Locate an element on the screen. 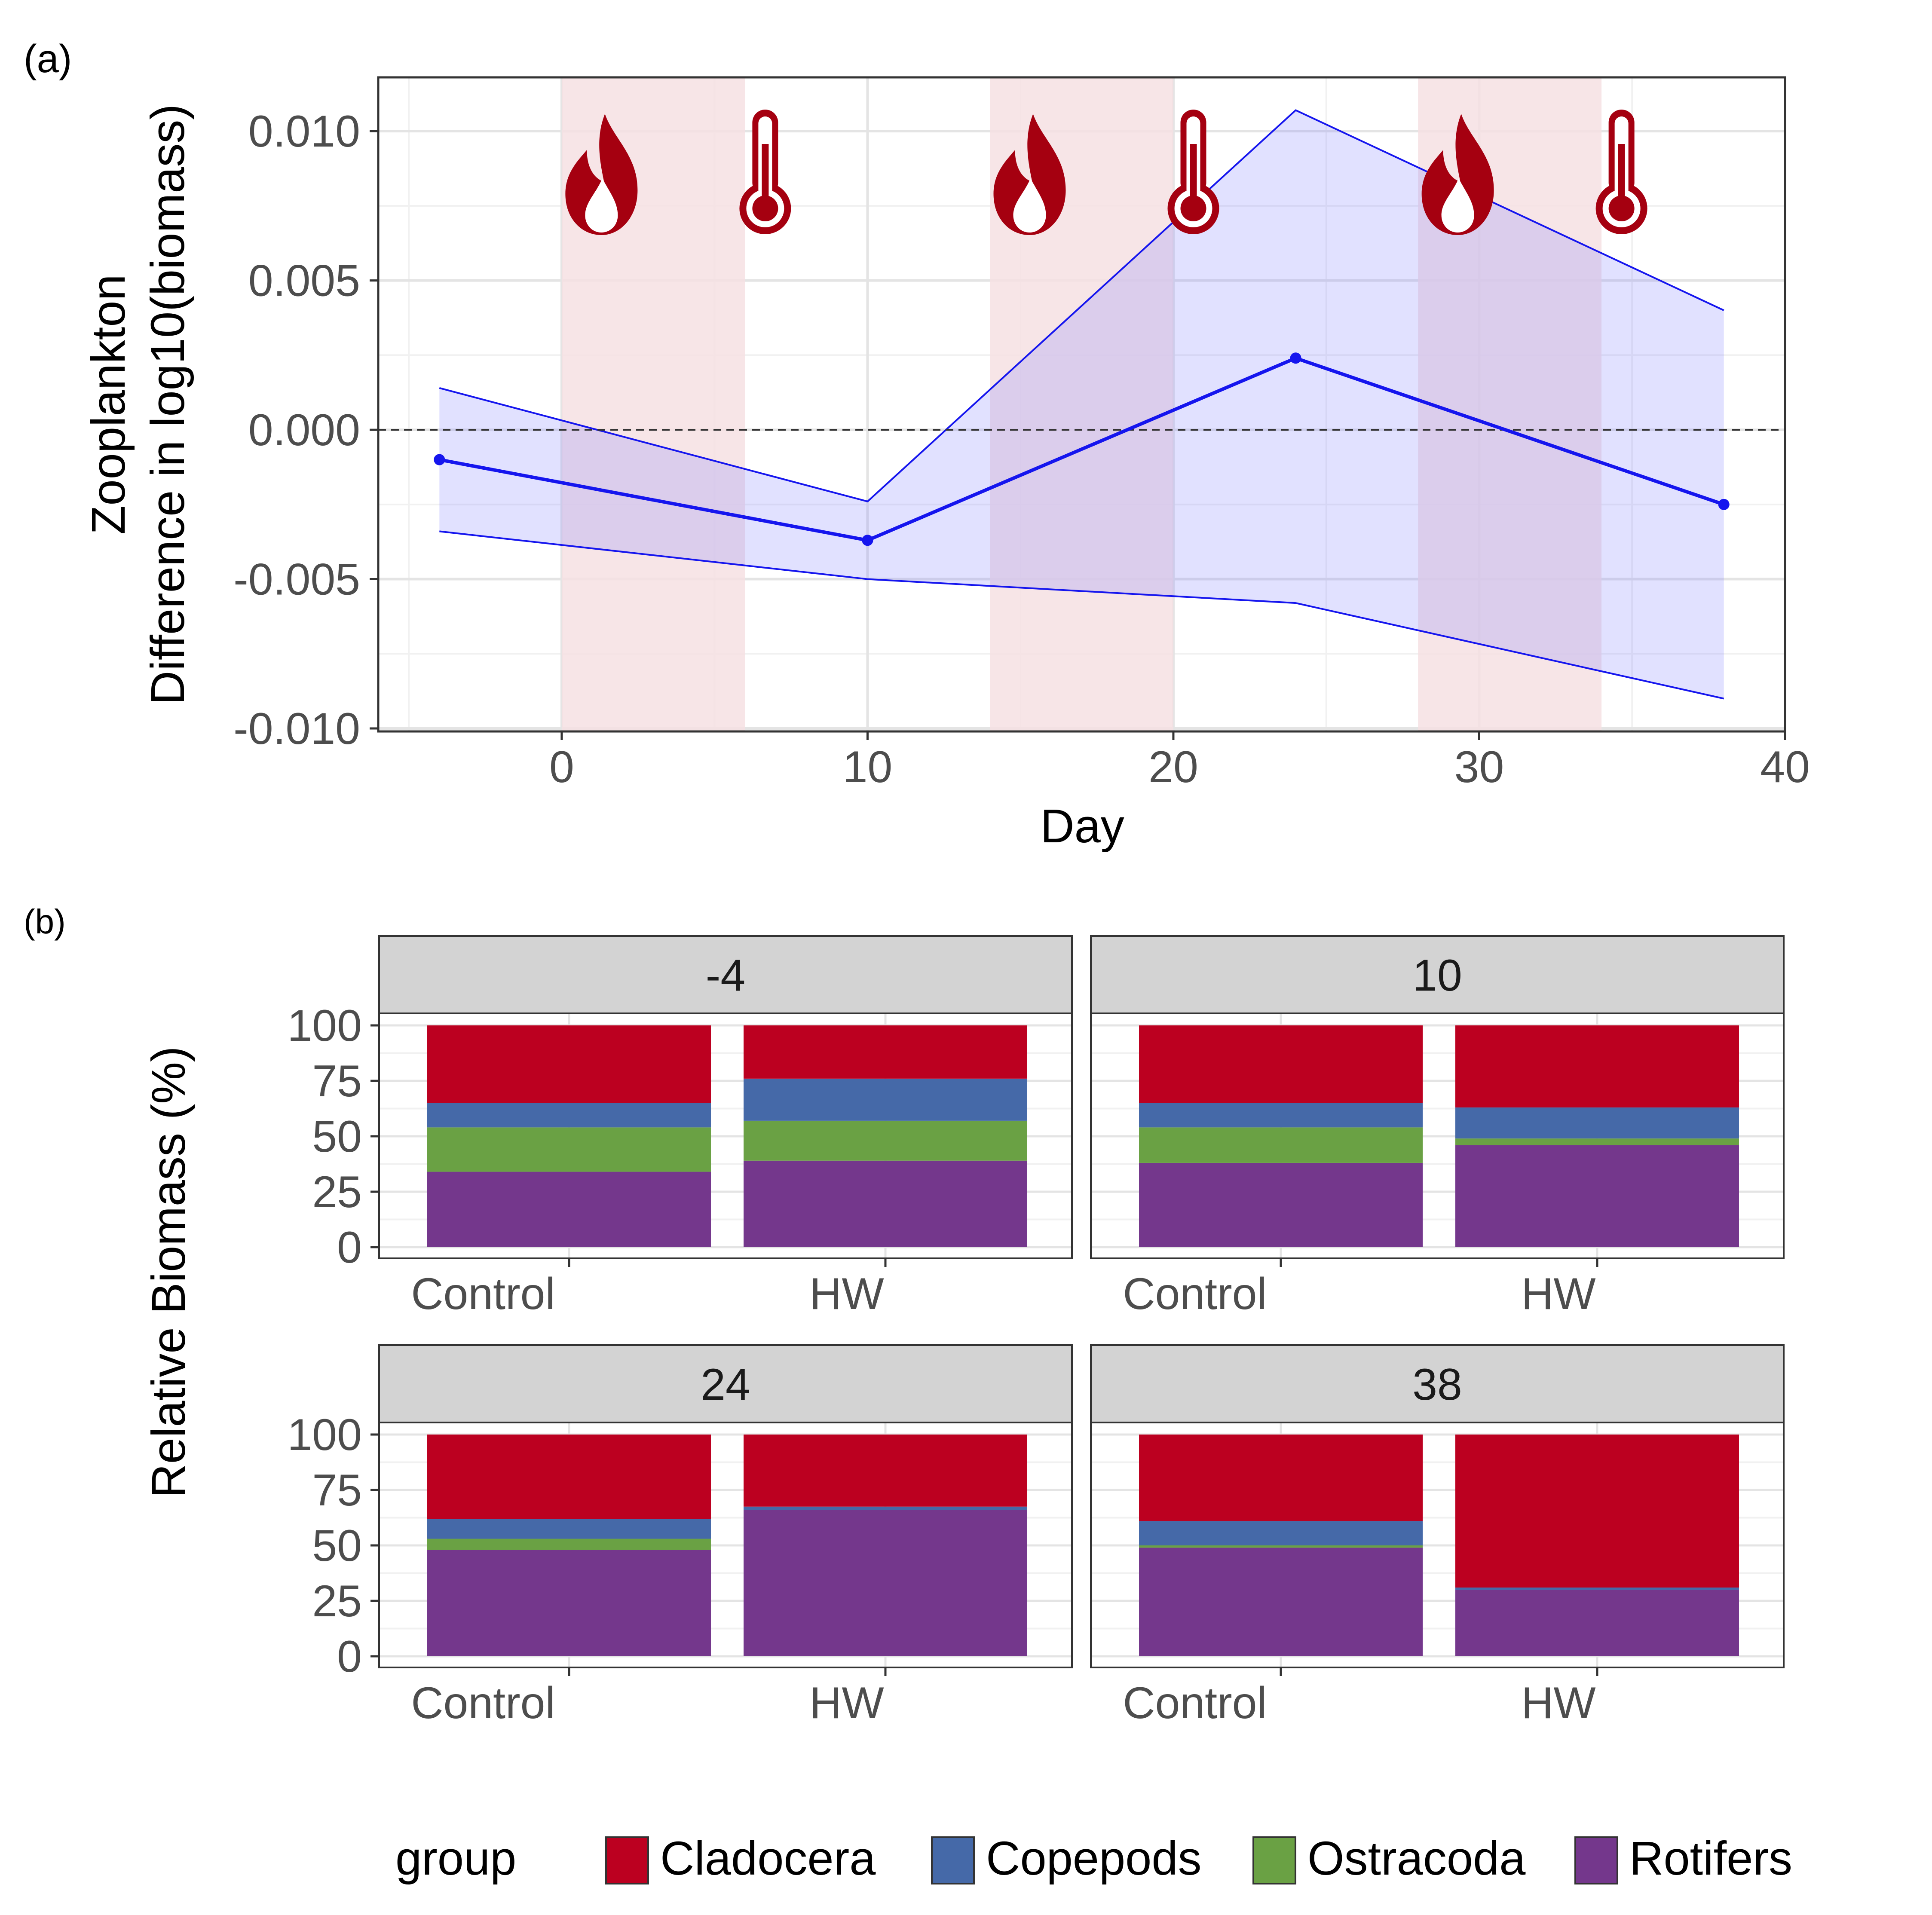 The height and width of the screenshot is (1915, 1932). thermometer-icon is located at coordinates (765, 172).